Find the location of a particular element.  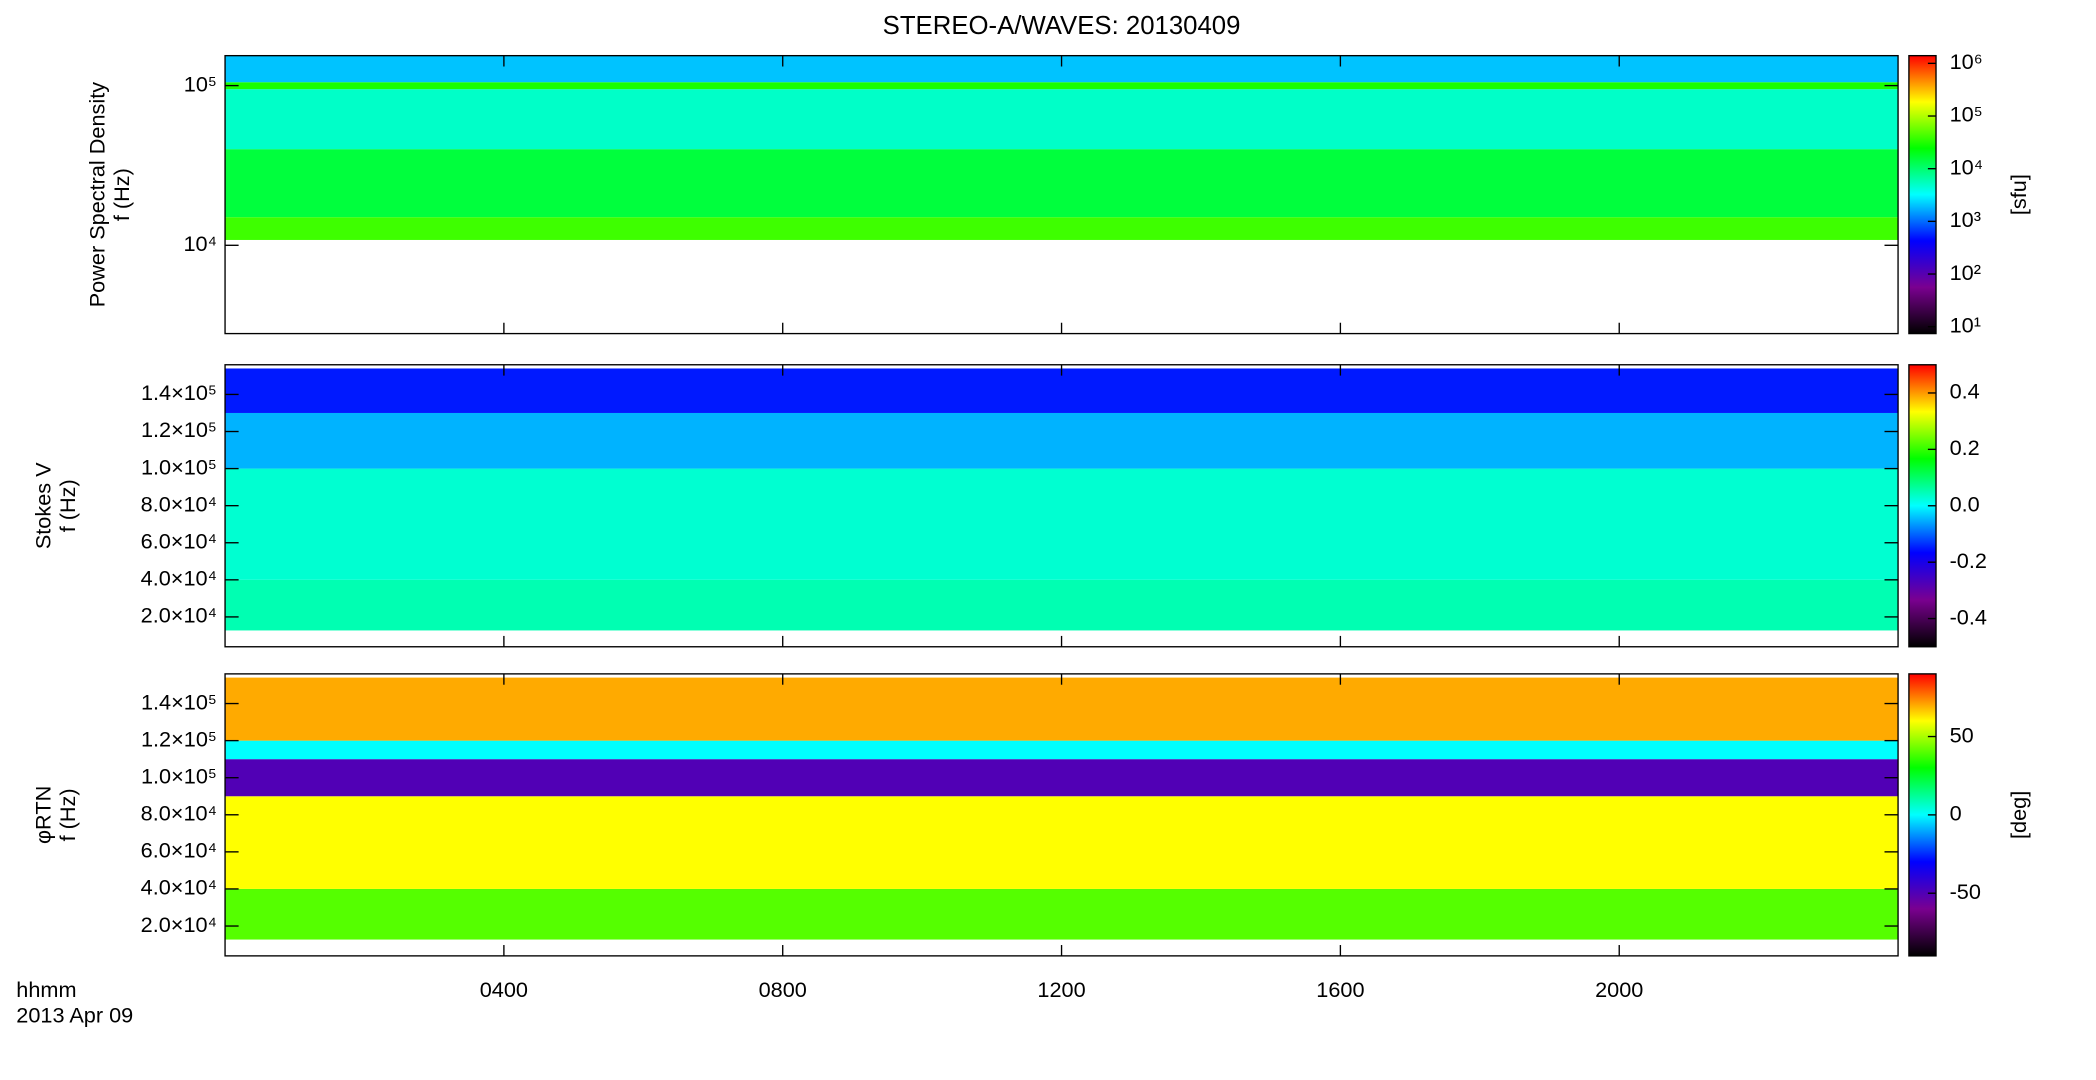

colorbar-label: [deg] is located at coordinates (2018, 815).